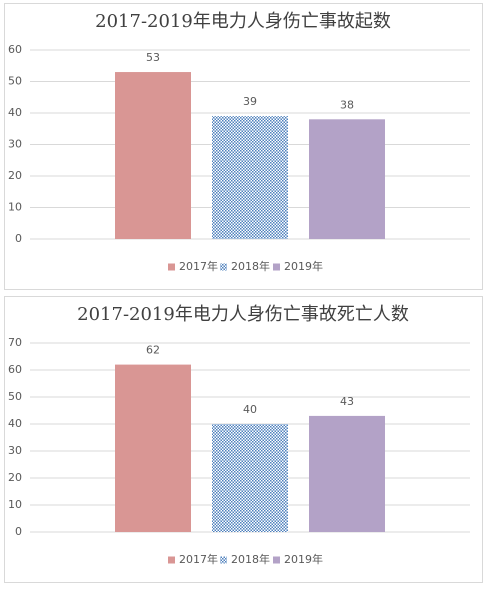 This screenshot has width=485, height=589. Describe the element at coordinates (153, 350) in the screenshot. I see `data-label: 62` at that location.